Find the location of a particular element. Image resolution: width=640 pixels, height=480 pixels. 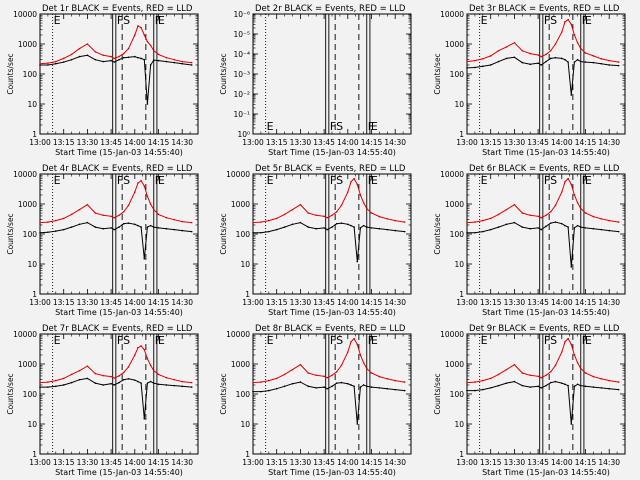

y-tick-label: 100 is located at coordinates (30, 394).